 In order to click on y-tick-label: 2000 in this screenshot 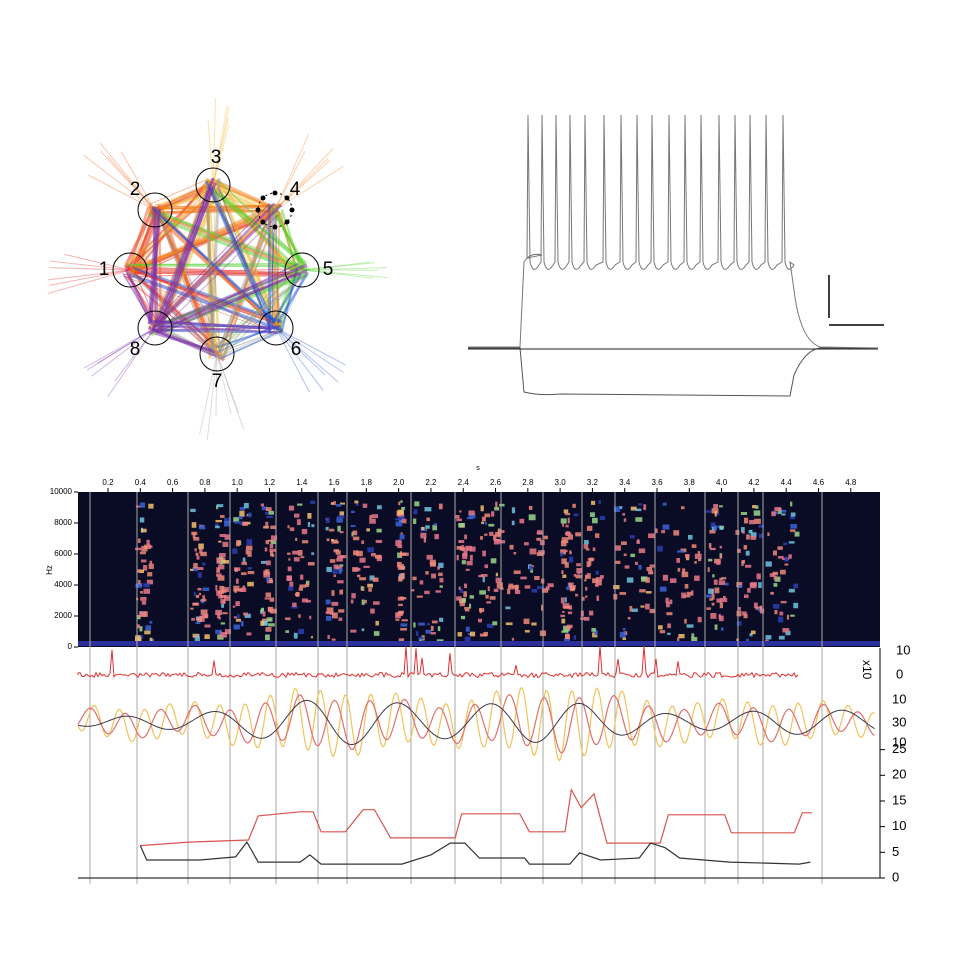, I will do `click(63, 615)`.